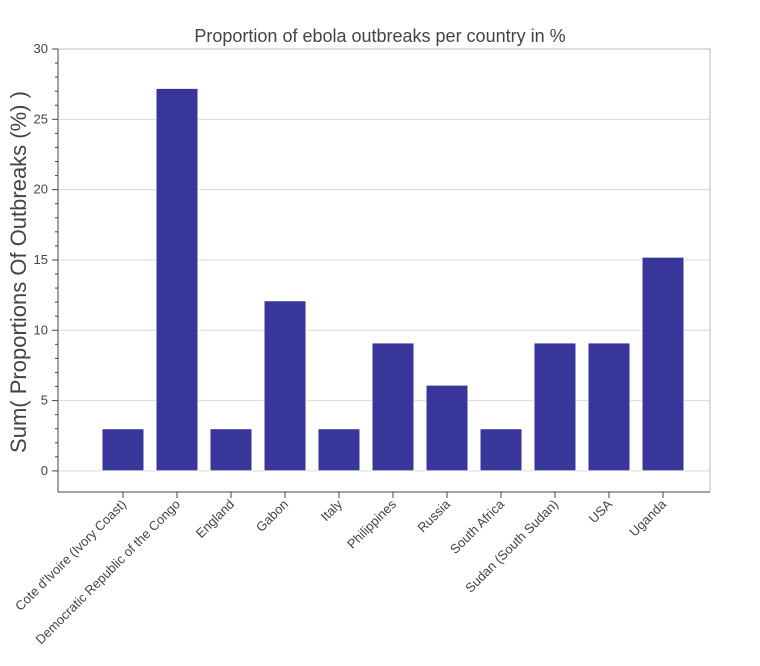 The width and height of the screenshot is (760, 666). What do you see at coordinates (18, 272) in the screenshot?
I see `y-axis-label: Sum( Proportions Of Outbreaks (%) )` at bounding box center [18, 272].